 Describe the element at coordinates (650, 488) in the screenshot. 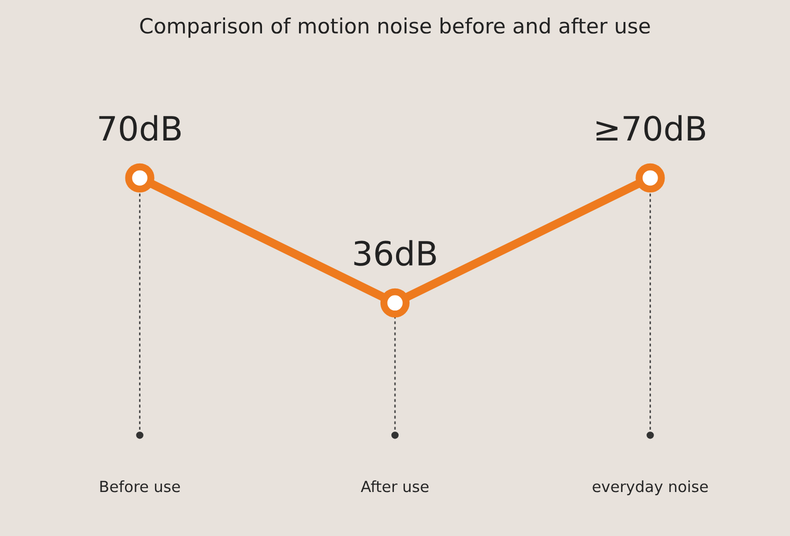

I see `x-tick-label: everyday noise` at that location.